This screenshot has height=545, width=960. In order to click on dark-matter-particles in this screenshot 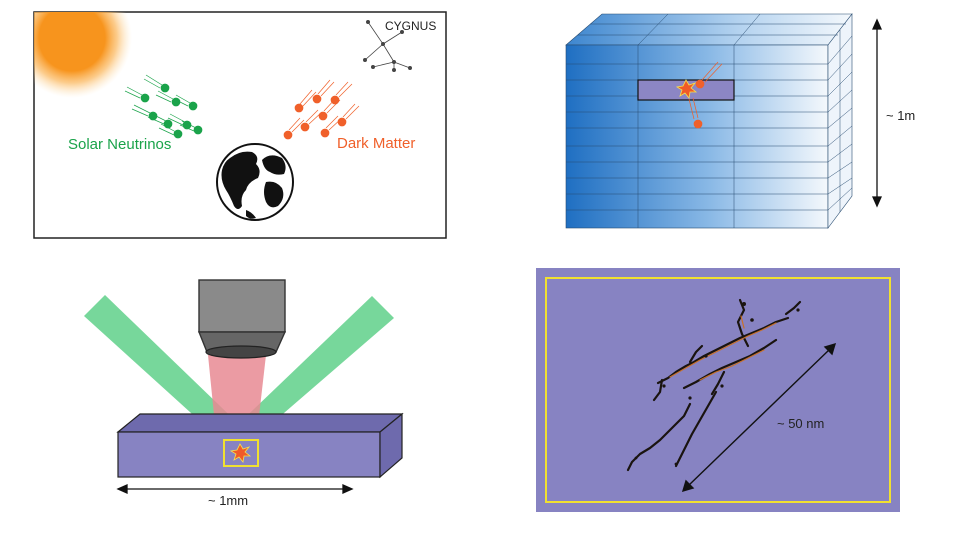, I will do `click(321, 109)`.